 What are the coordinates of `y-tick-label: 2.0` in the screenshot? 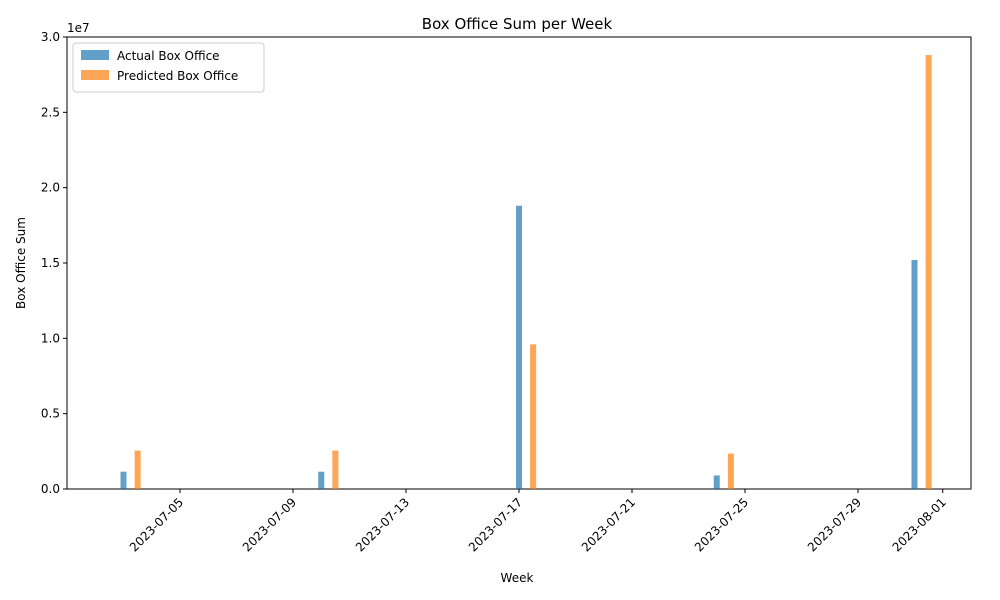 It's located at (50, 188).